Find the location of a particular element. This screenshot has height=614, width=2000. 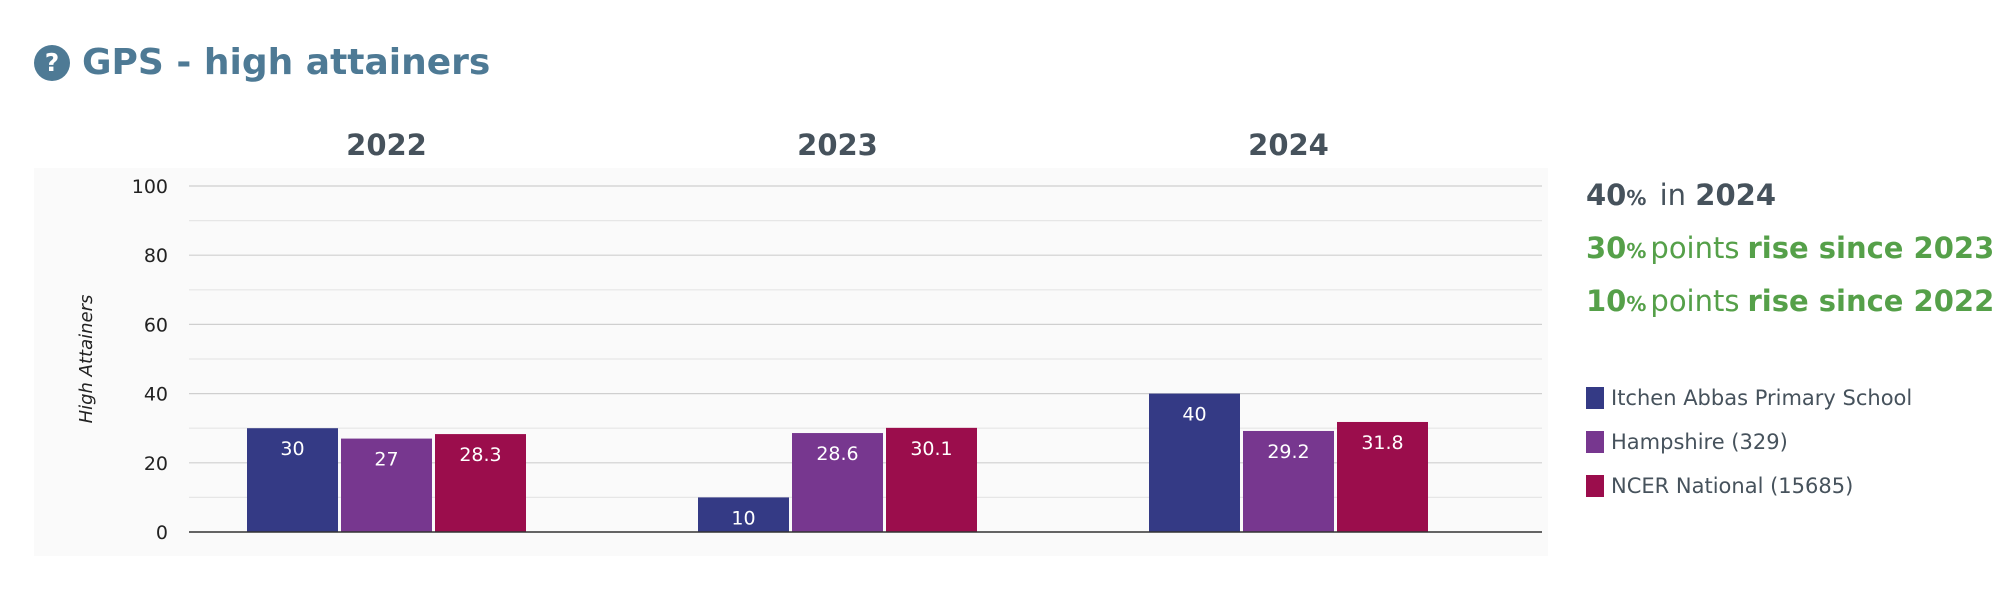

data-label: 28.3 is located at coordinates (480, 455).